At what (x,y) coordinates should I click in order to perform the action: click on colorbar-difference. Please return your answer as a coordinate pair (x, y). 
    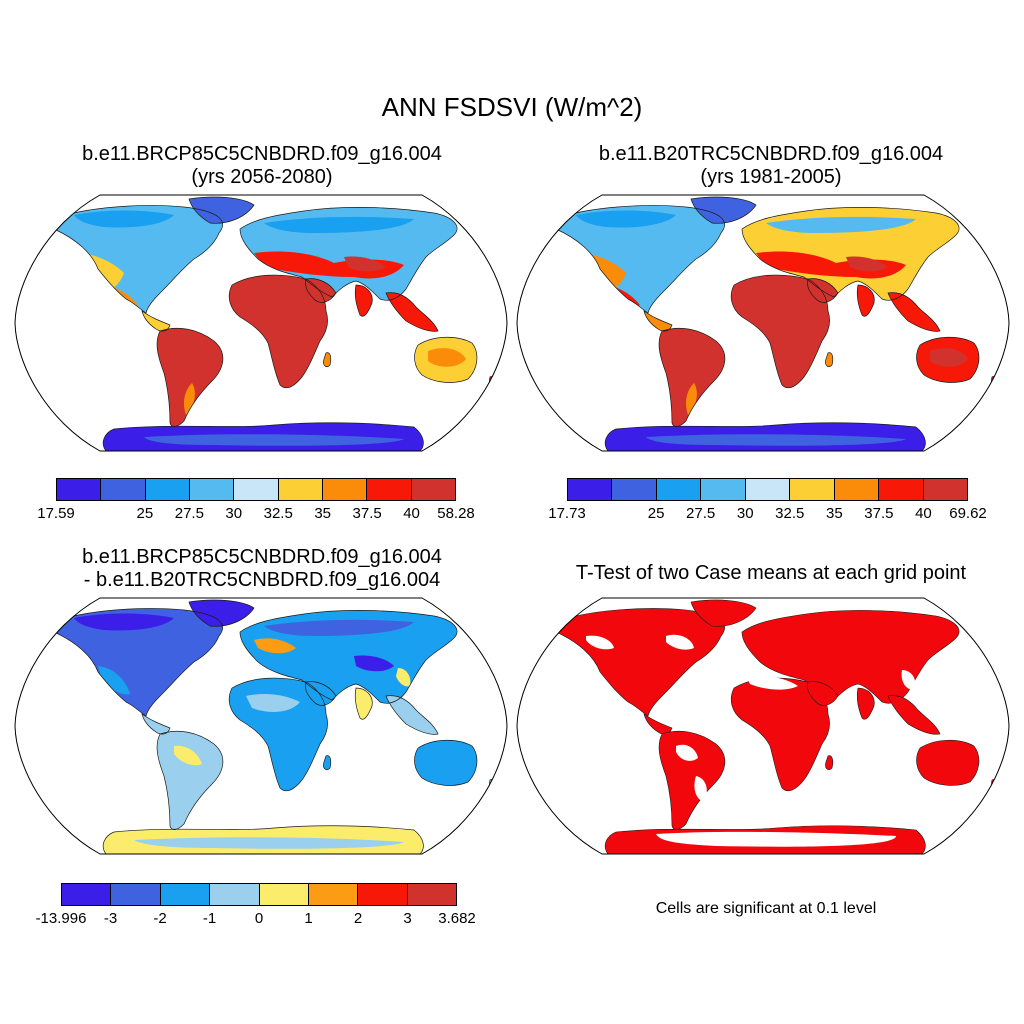
    Looking at the image, I should click on (259, 894).